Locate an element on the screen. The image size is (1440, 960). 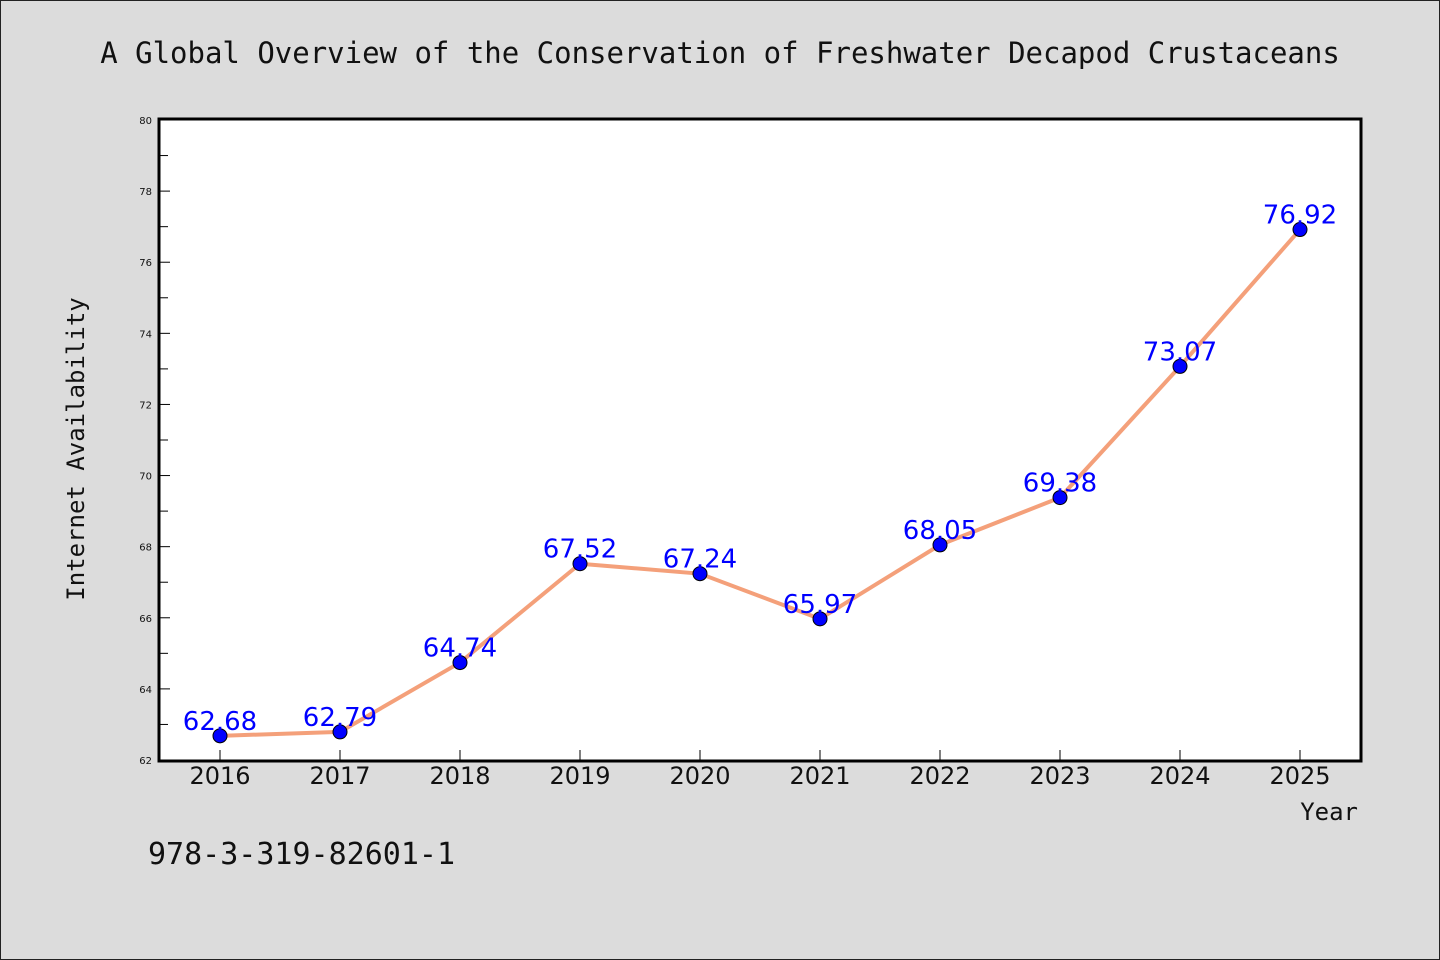
x-axis-label: Year is located at coordinates (1329, 812).